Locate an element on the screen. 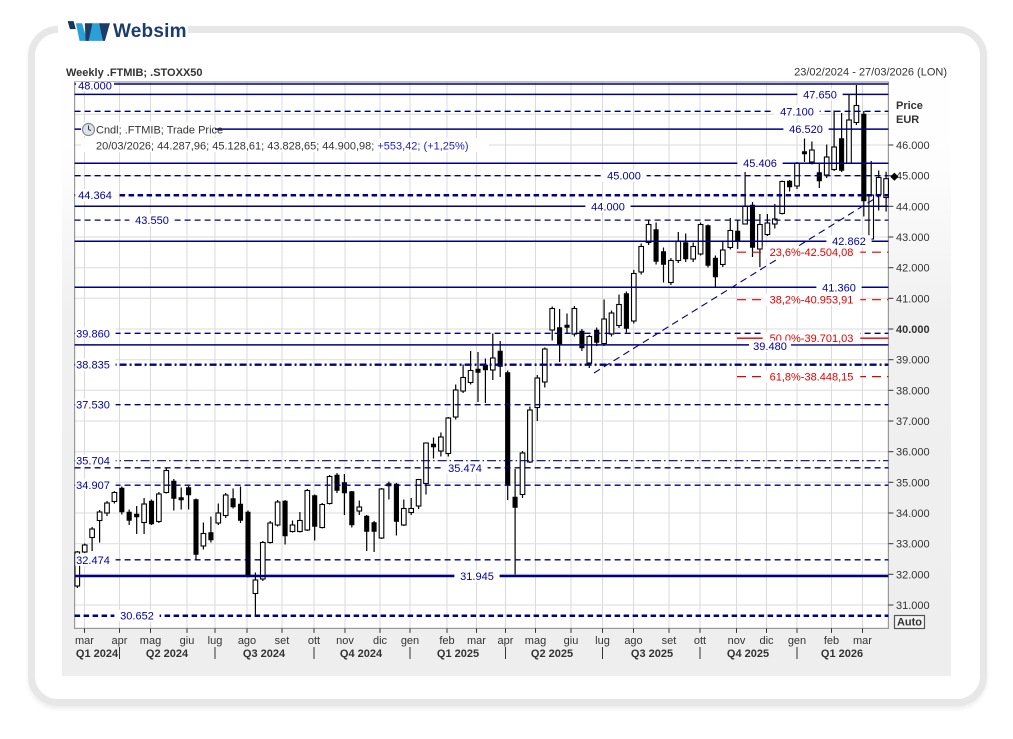  svg-text: 30.652 is located at coordinates (137, 617).